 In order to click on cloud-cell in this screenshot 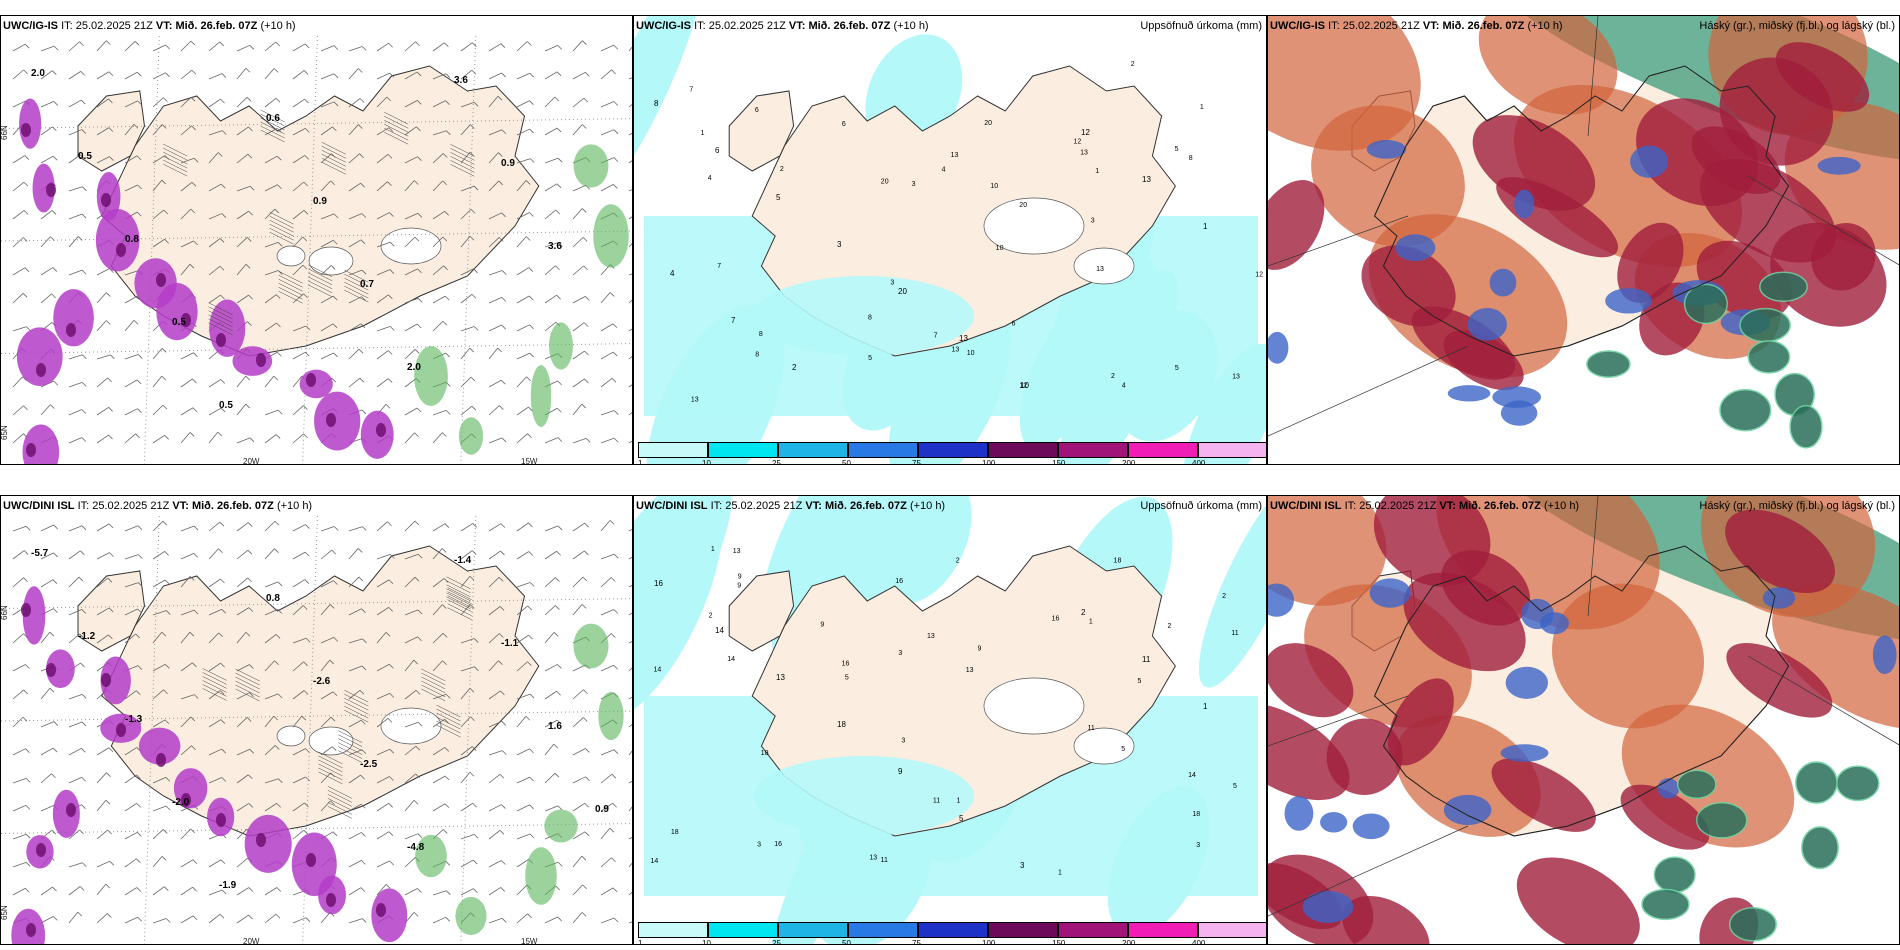, I will do `click(1674, 875)`.